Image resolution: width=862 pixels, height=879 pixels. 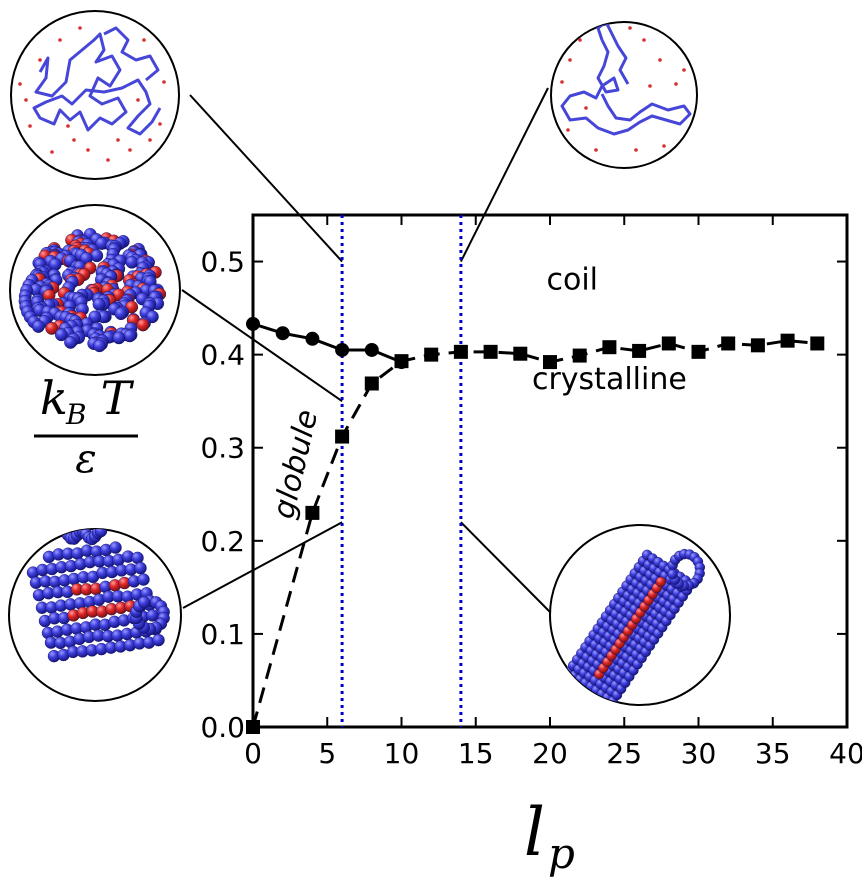 I want to click on x-axis-label-subscript: p, so click(x=561, y=853).